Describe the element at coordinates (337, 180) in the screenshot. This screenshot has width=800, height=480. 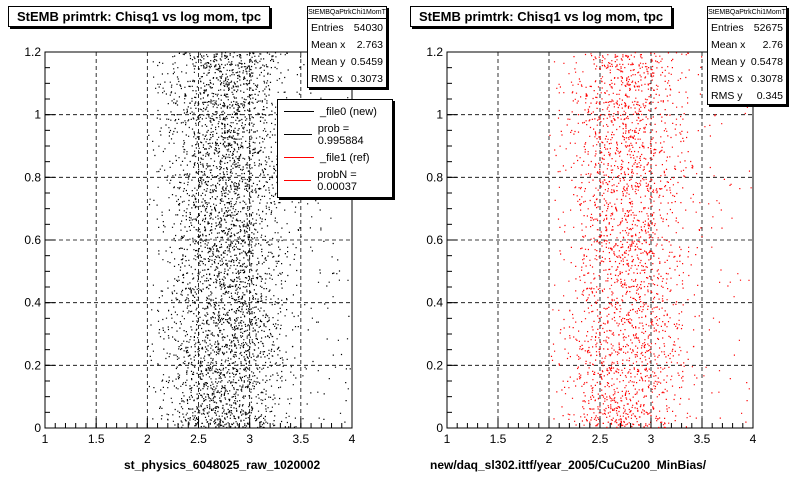
I see `legend-label: probN = 0.00037` at that location.